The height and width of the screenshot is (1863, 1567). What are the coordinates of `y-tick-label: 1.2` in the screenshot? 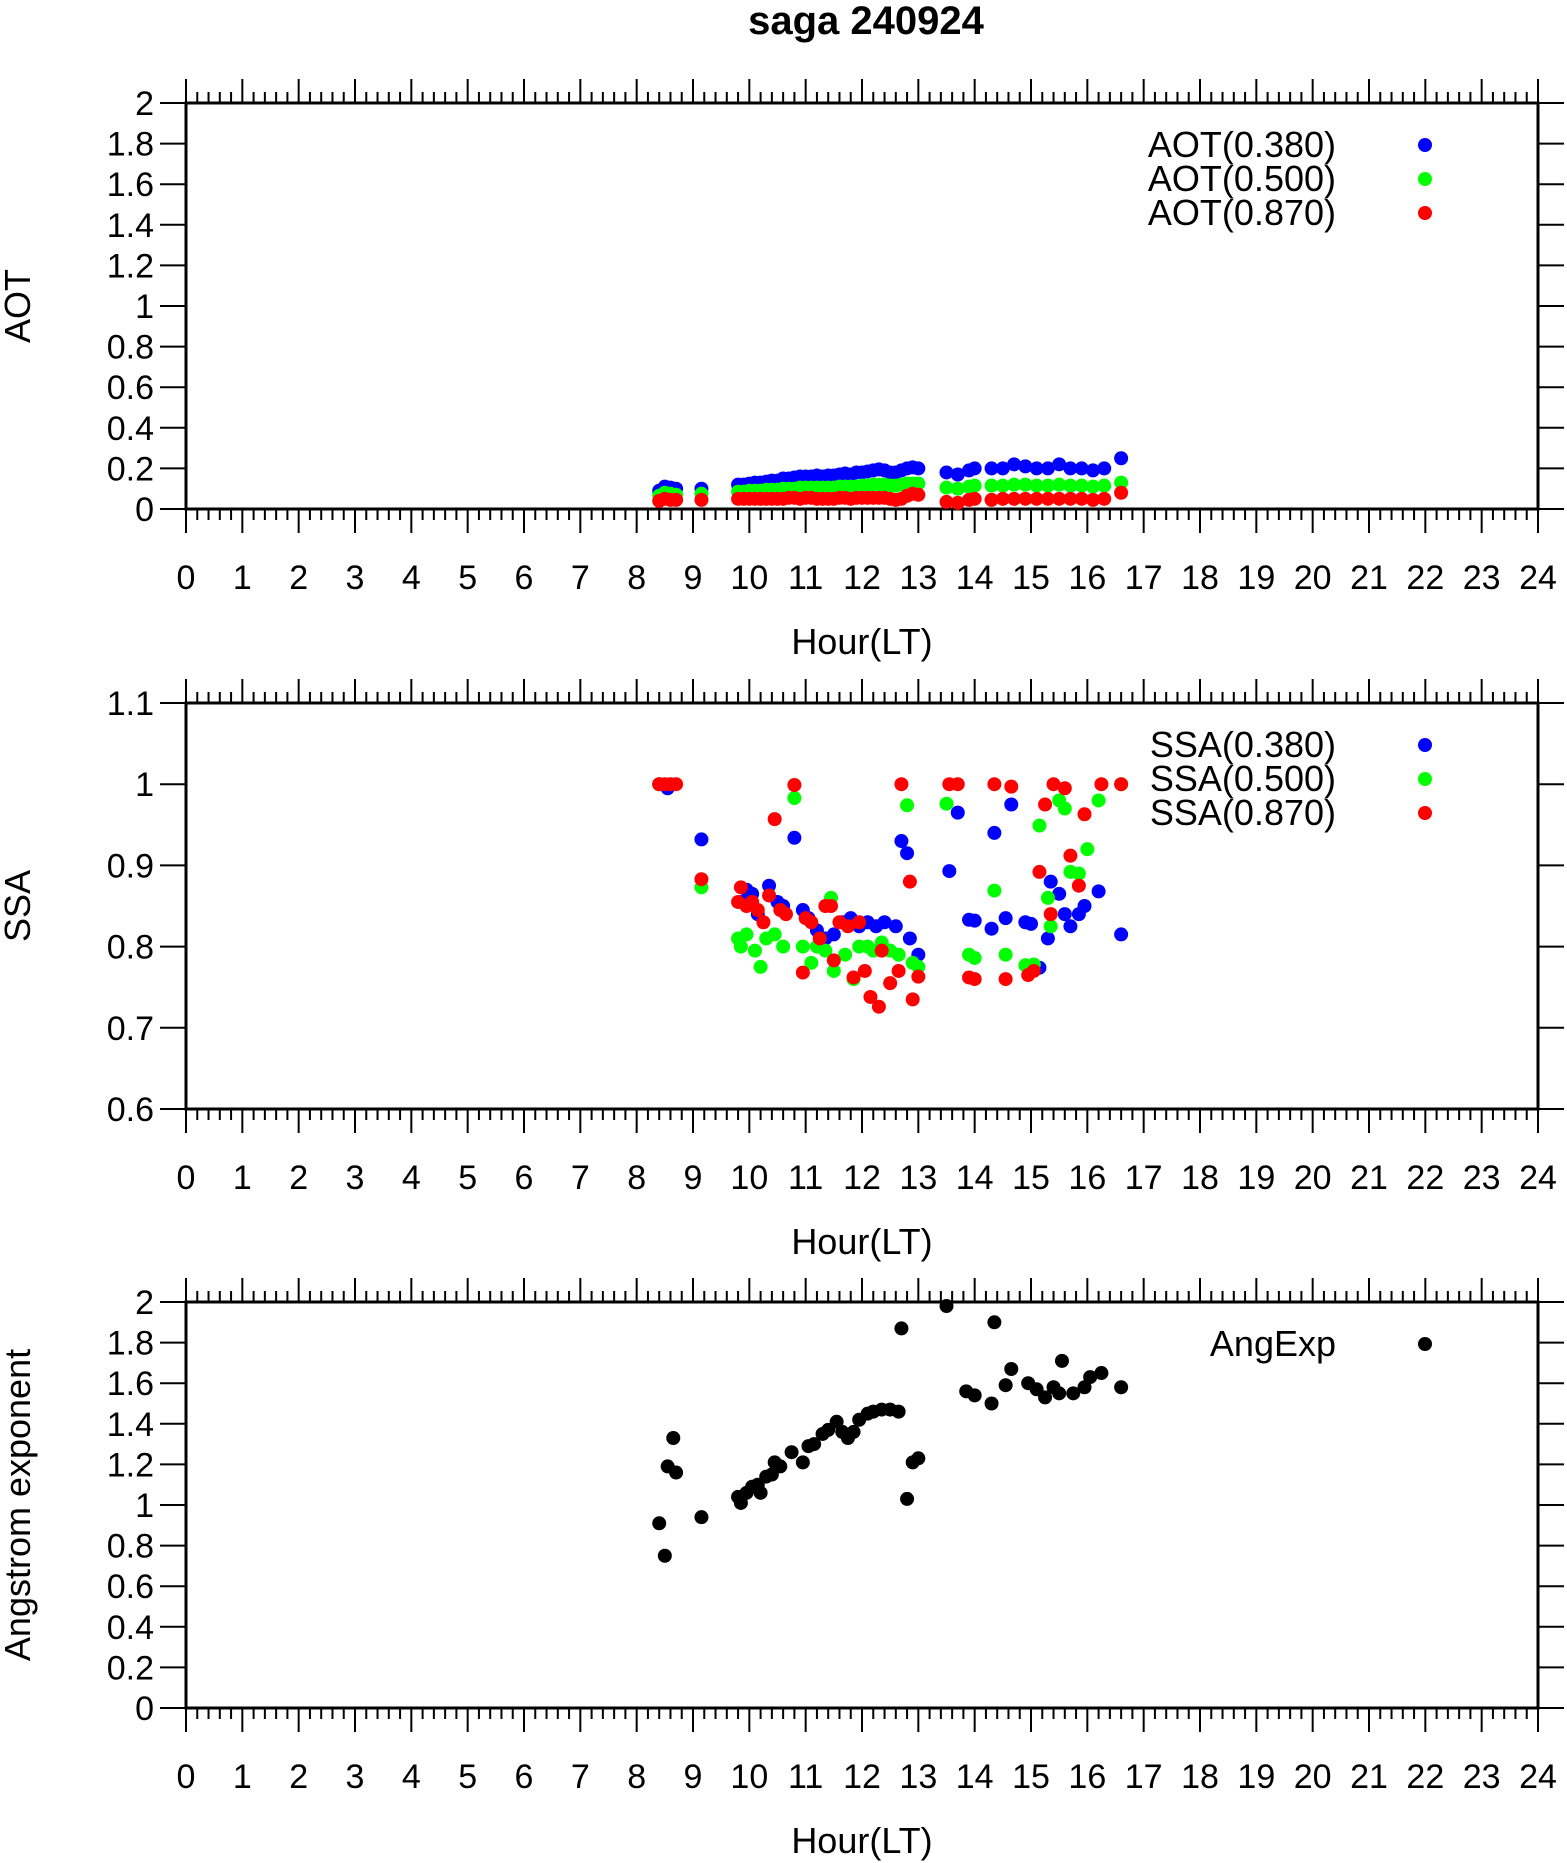 It's located at (130, 1465).